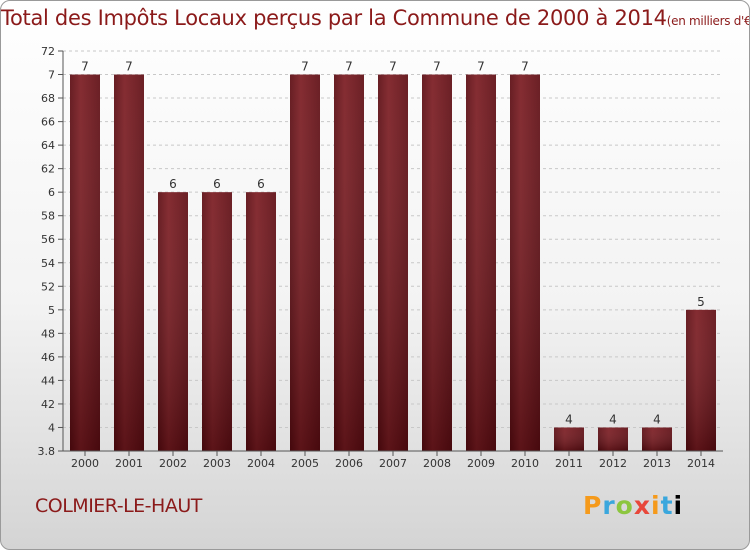 The height and width of the screenshot is (550, 750). What do you see at coordinates (609, 505) in the screenshot?
I see `logo-letter: r` at bounding box center [609, 505].